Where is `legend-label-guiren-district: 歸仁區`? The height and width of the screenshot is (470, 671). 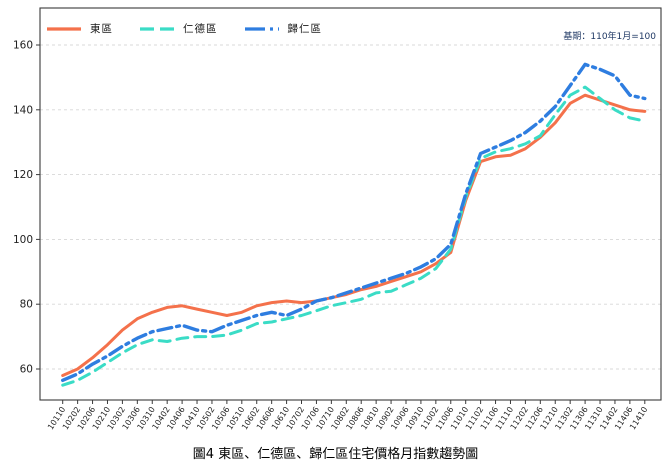 legend-label-guiren-district: 歸仁區 is located at coordinates (304, 29).